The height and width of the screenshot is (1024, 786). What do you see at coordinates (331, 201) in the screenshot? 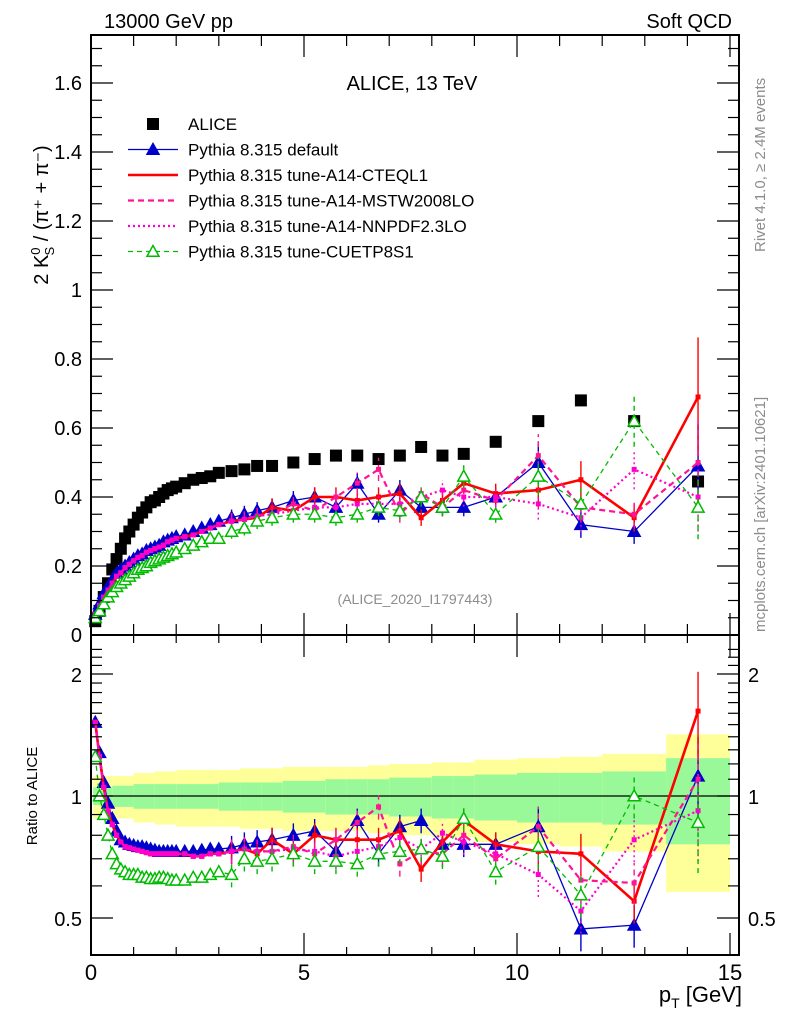
I see `legend-label: Pythia 8.315 tune-A14-MSTW2008LO` at bounding box center [331, 201].